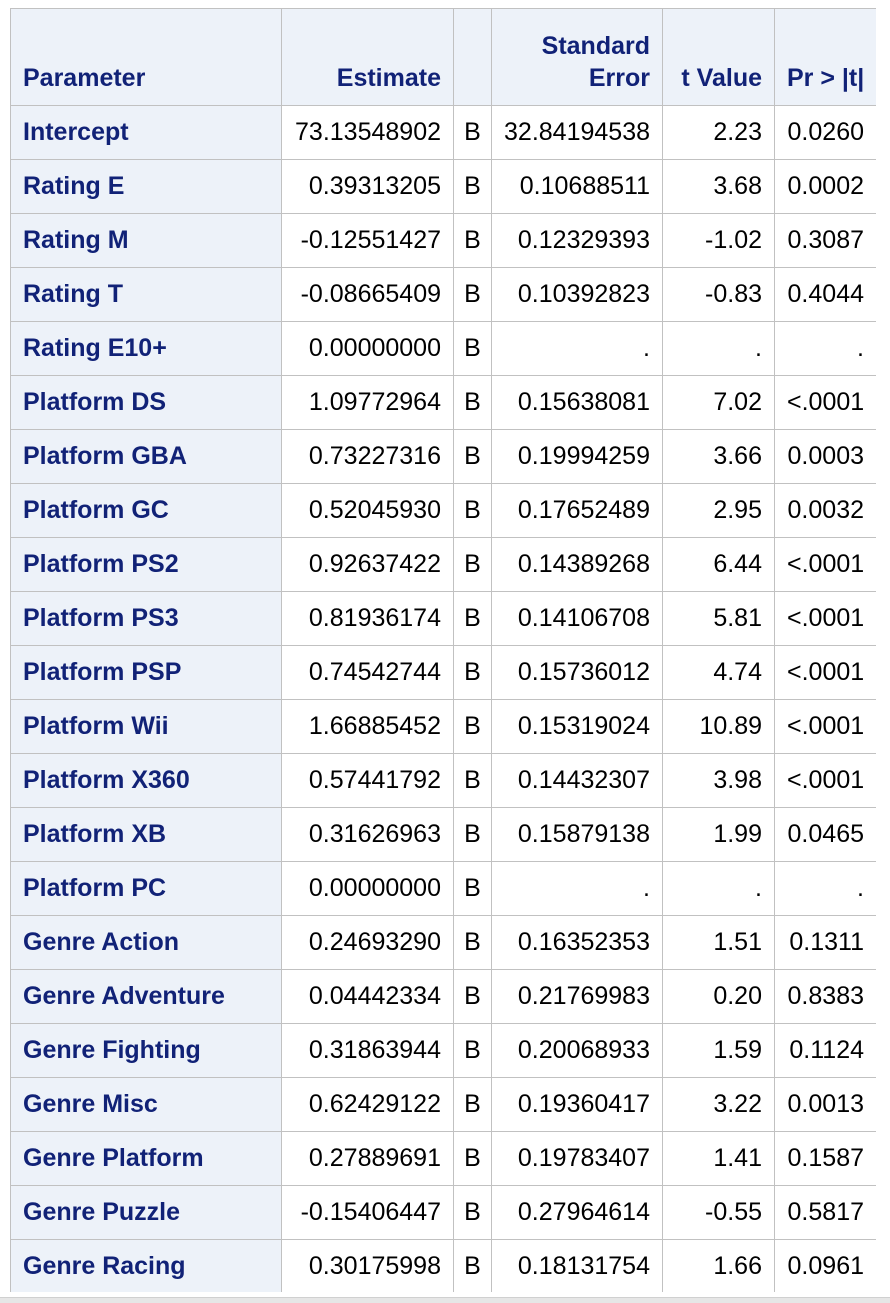 The image size is (890, 1303). I want to click on cell-t-value: 1.51, so click(718, 942).